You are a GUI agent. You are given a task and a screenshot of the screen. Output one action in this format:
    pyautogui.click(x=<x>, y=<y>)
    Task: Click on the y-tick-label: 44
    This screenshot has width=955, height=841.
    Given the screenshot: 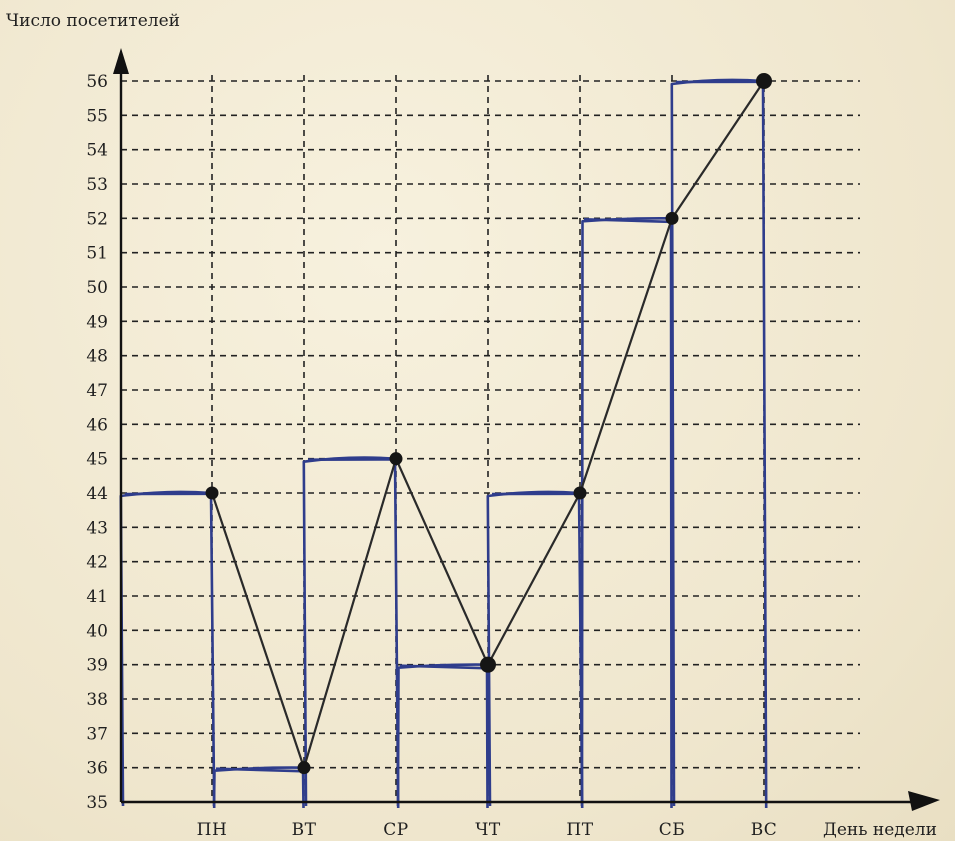 What is the action you would take?
    pyautogui.click(x=97, y=494)
    